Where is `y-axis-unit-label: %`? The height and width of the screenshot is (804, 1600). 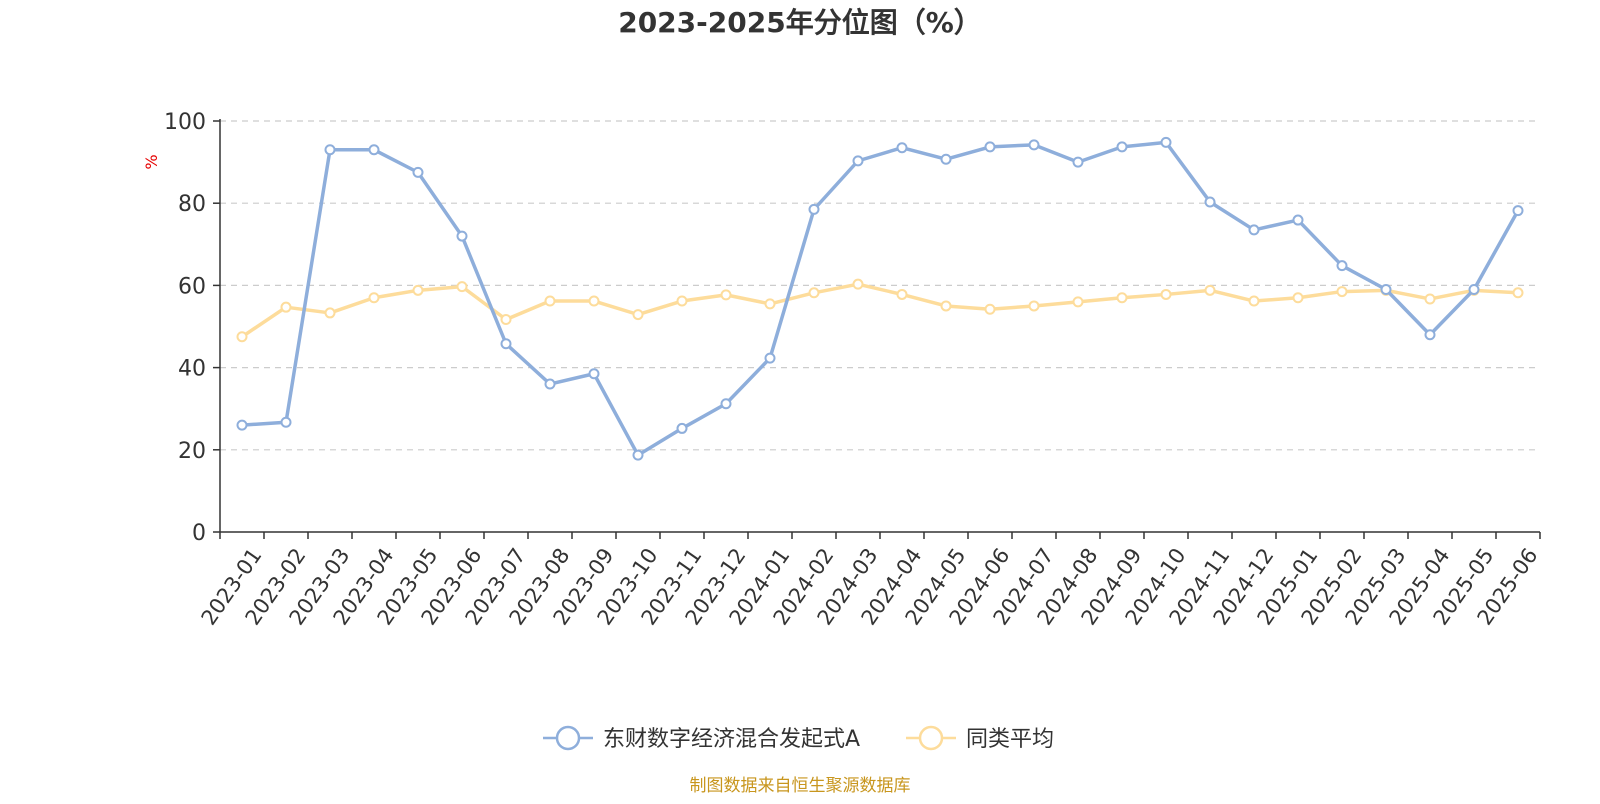
y-axis-unit-label: % is located at coordinates (151, 161).